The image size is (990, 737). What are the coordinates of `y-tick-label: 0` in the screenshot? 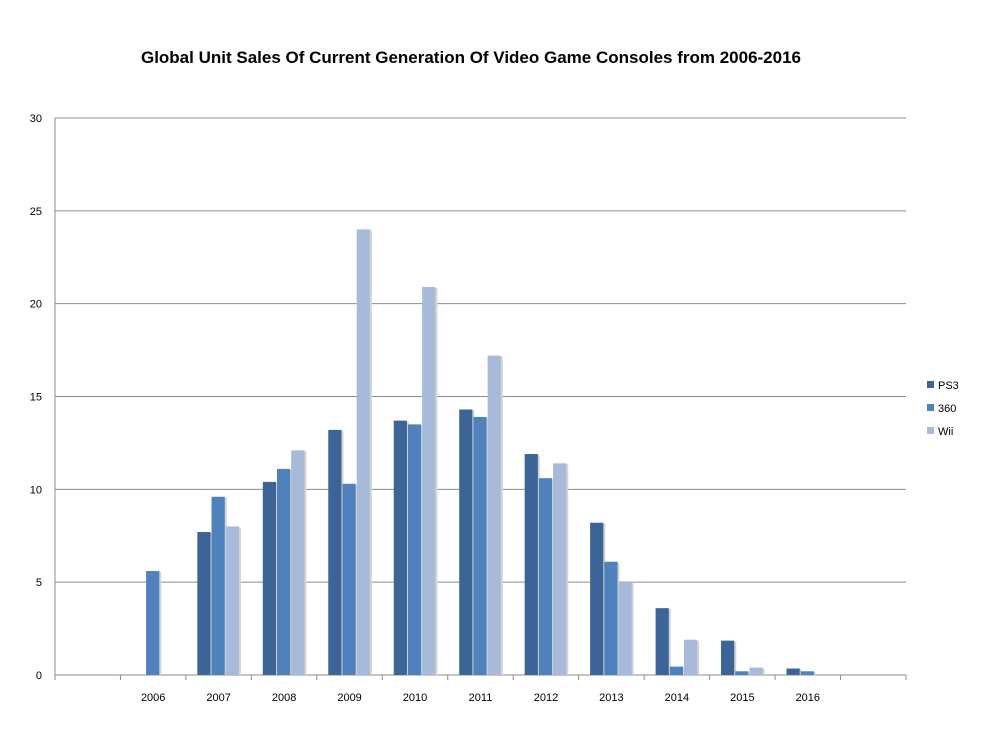 It's located at (39, 676).